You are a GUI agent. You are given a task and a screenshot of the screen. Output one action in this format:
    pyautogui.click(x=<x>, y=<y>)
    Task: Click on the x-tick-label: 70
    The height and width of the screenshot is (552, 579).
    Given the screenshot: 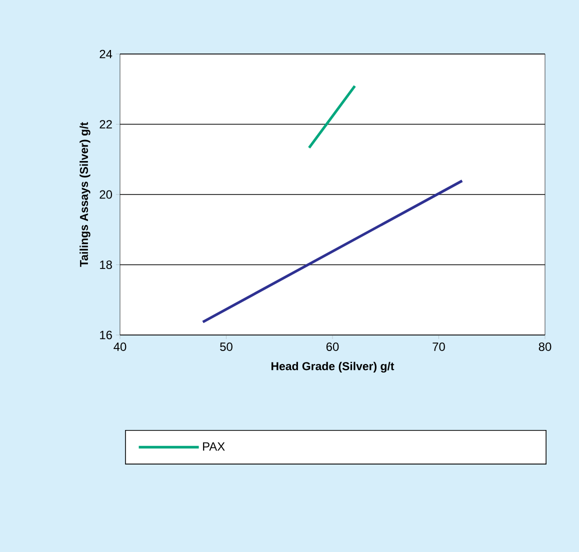 What is the action you would take?
    pyautogui.click(x=438, y=346)
    